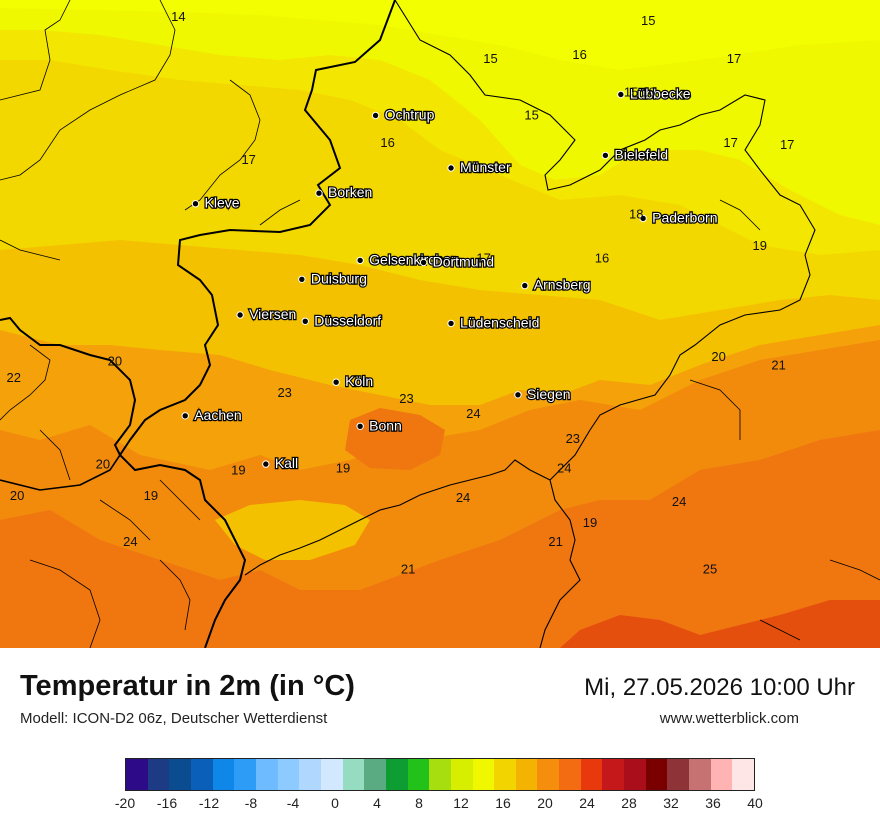 Image resolution: width=880 pixels, height=830 pixels. Describe the element at coordinates (440, 35) in the screenshot. I see `temp-zone-brightest` at that location.